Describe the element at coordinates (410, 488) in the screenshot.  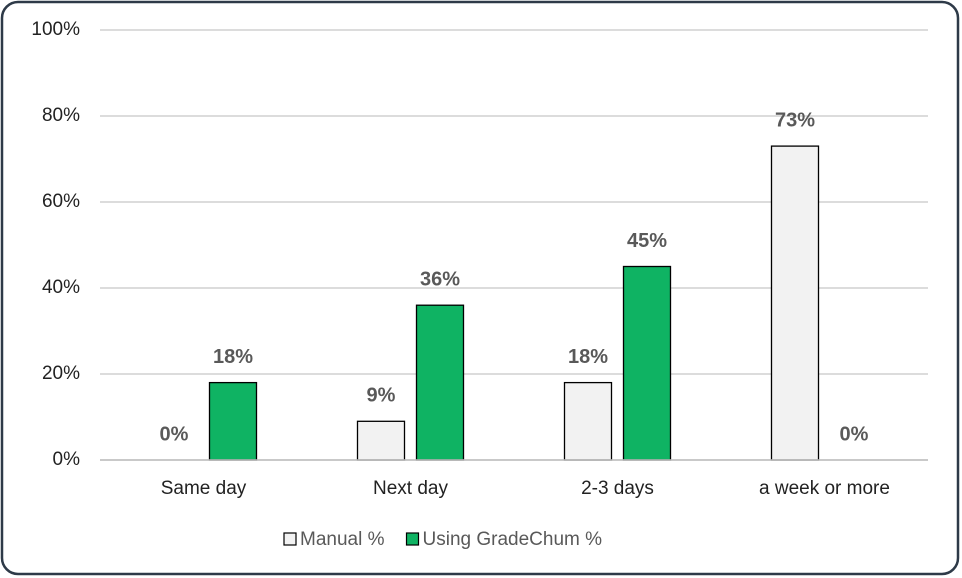
I see `x-tick-label: Next day` at that location.